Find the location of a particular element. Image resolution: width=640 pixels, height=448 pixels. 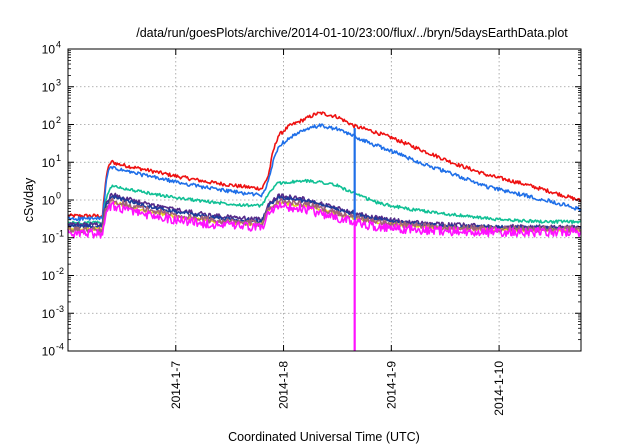

y-tick-label-exponent: -3 is located at coordinates (60, 309).